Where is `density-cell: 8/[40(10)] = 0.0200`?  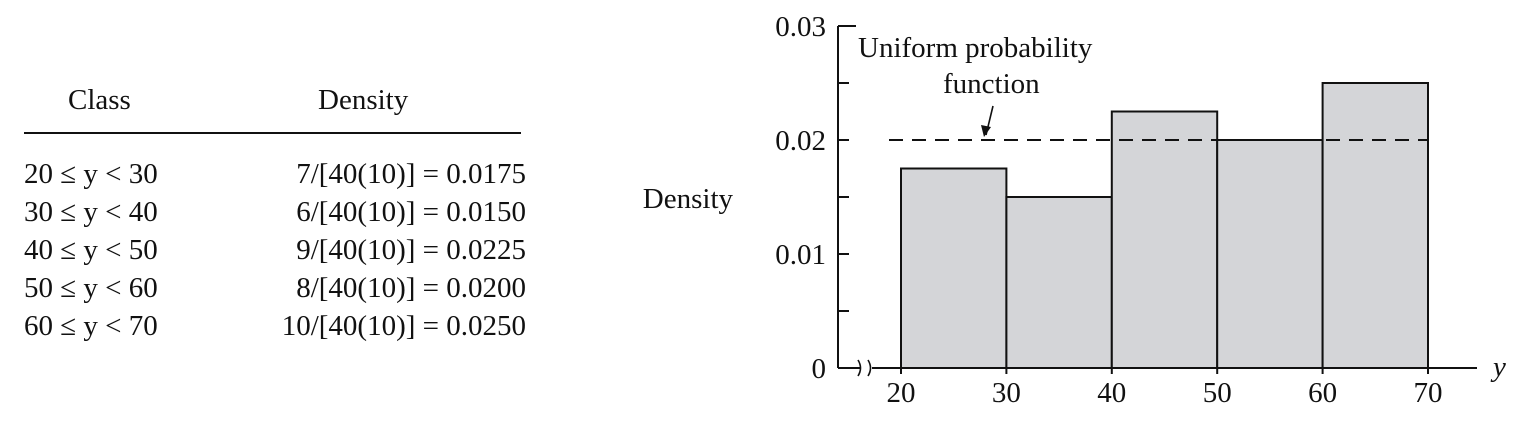 density-cell: 8/[40(10)] = 0.0200 is located at coordinates (411, 288).